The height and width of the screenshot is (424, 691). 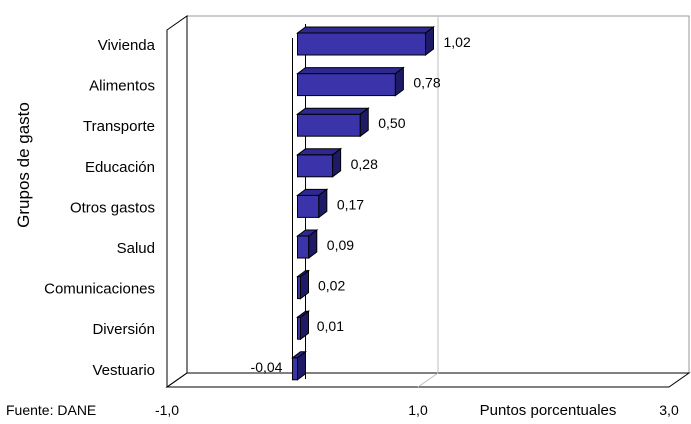 What do you see at coordinates (127, 45) in the screenshot?
I see `category-label: Vivienda` at bounding box center [127, 45].